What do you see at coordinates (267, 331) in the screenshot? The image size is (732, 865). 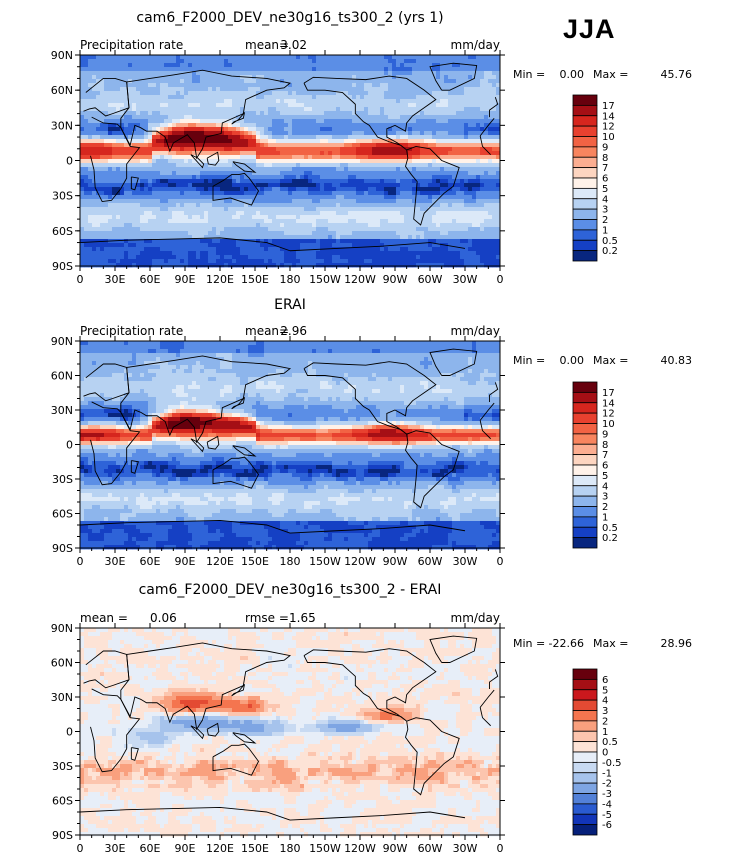 I see `mean-label: mean=` at bounding box center [267, 331].